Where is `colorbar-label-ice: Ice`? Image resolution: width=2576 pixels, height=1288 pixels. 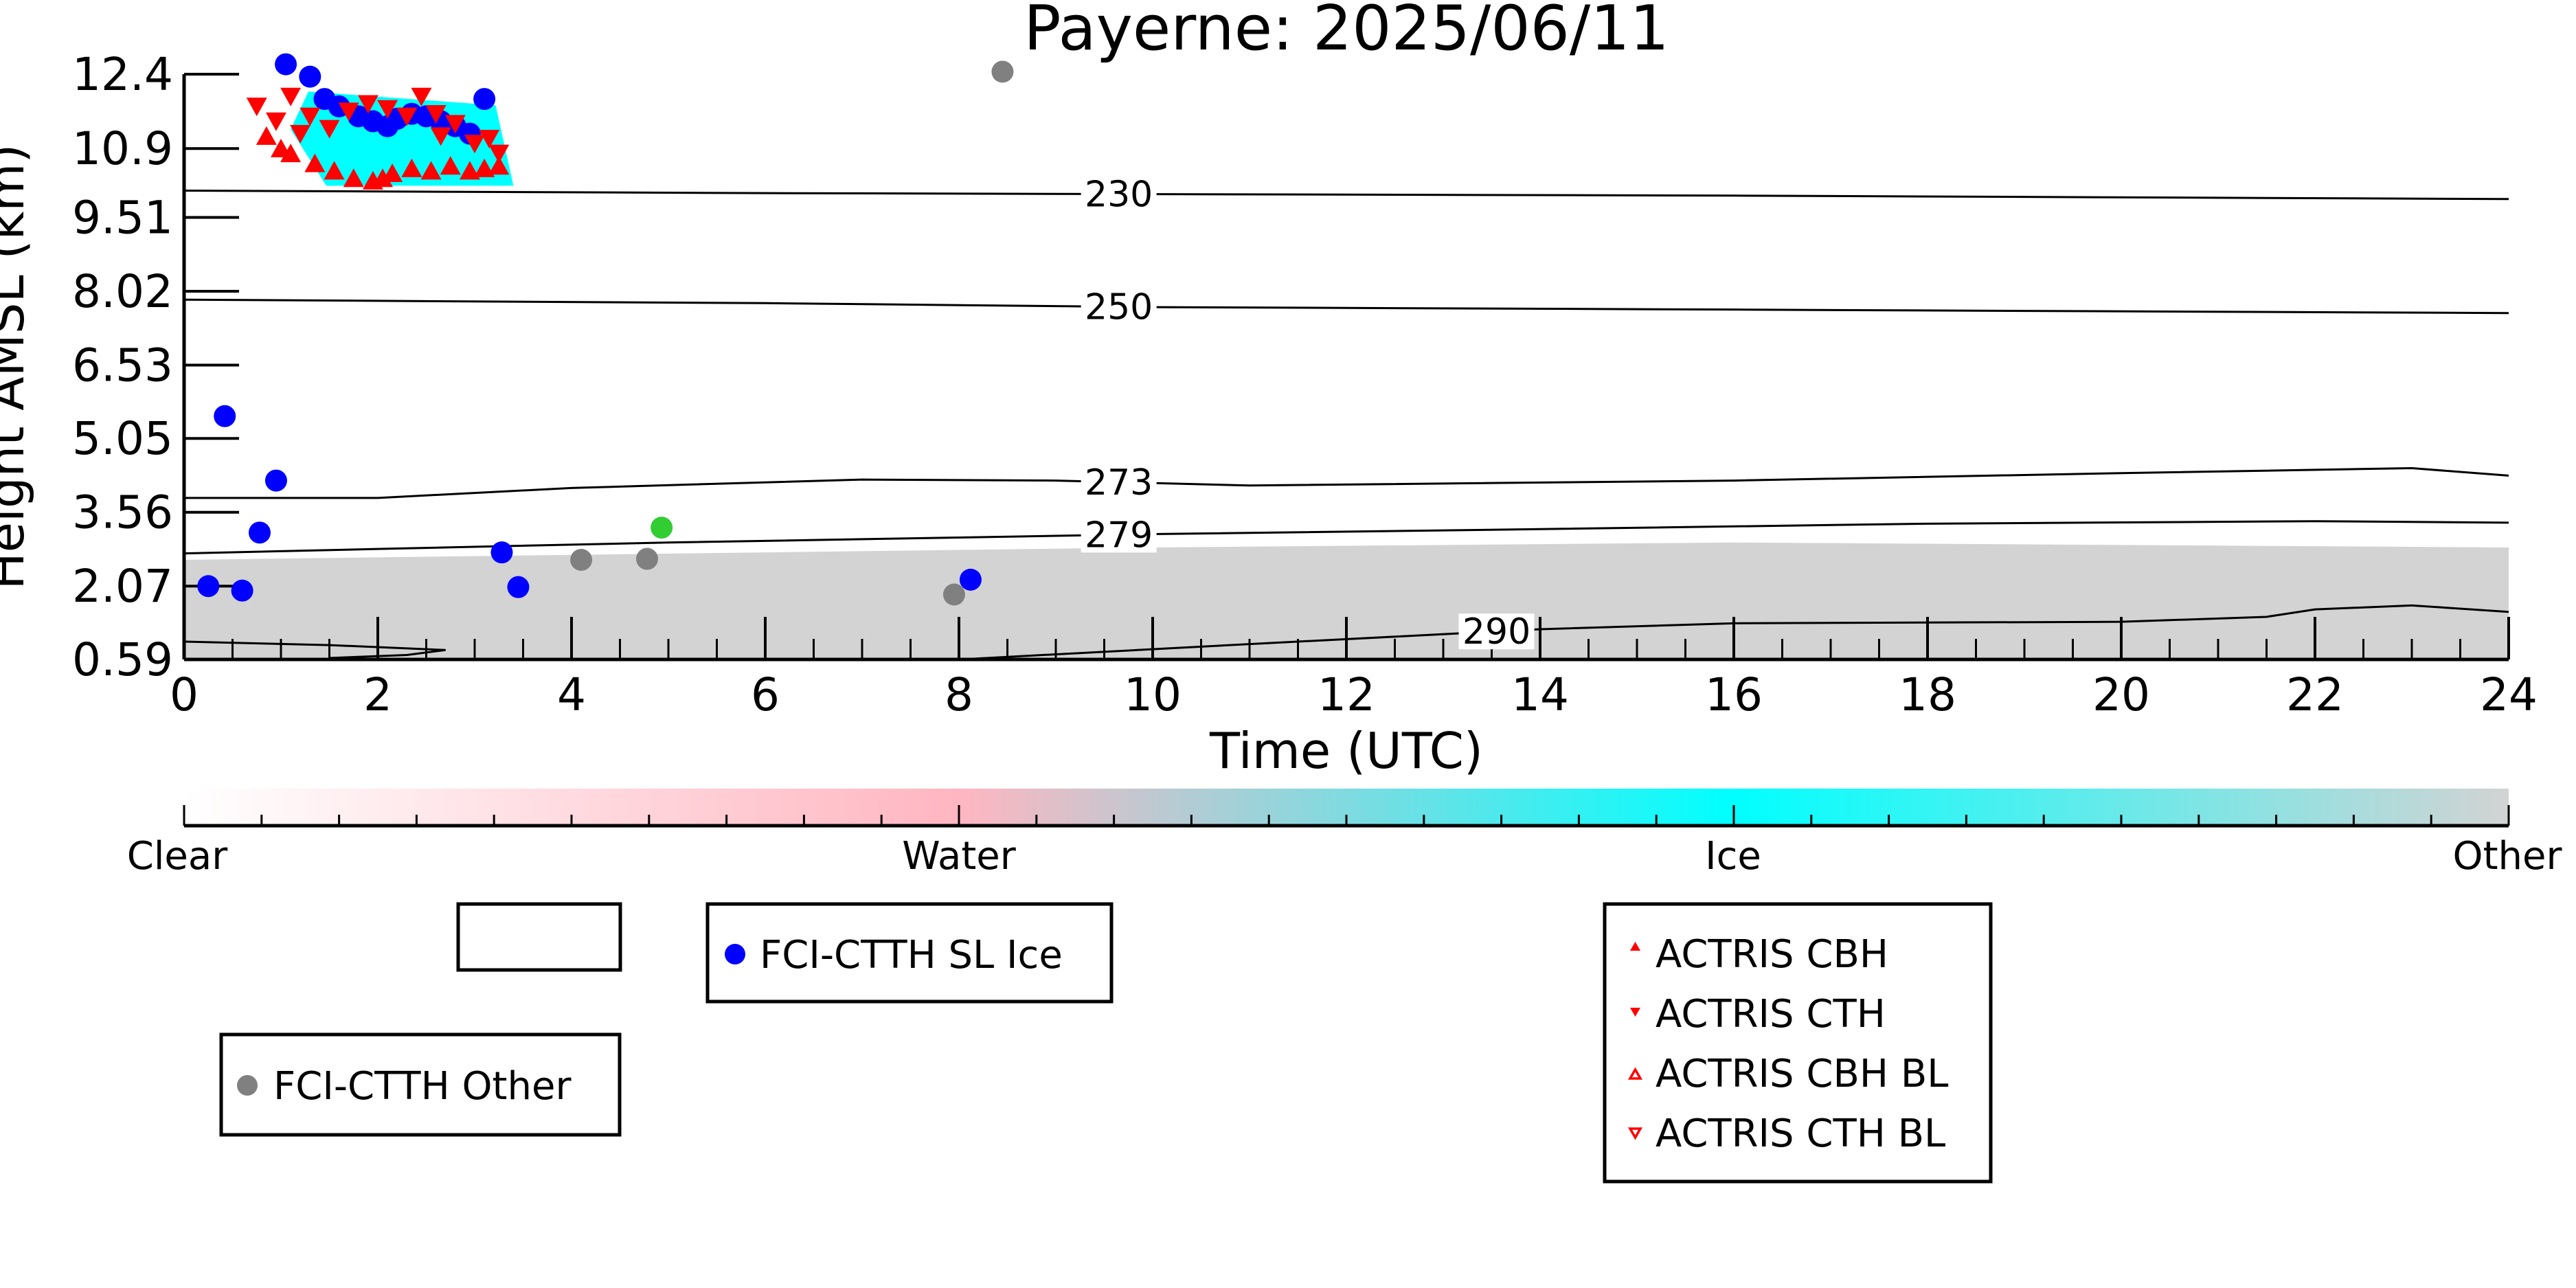
colorbar-label-ice: Ice is located at coordinates (1733, 856).